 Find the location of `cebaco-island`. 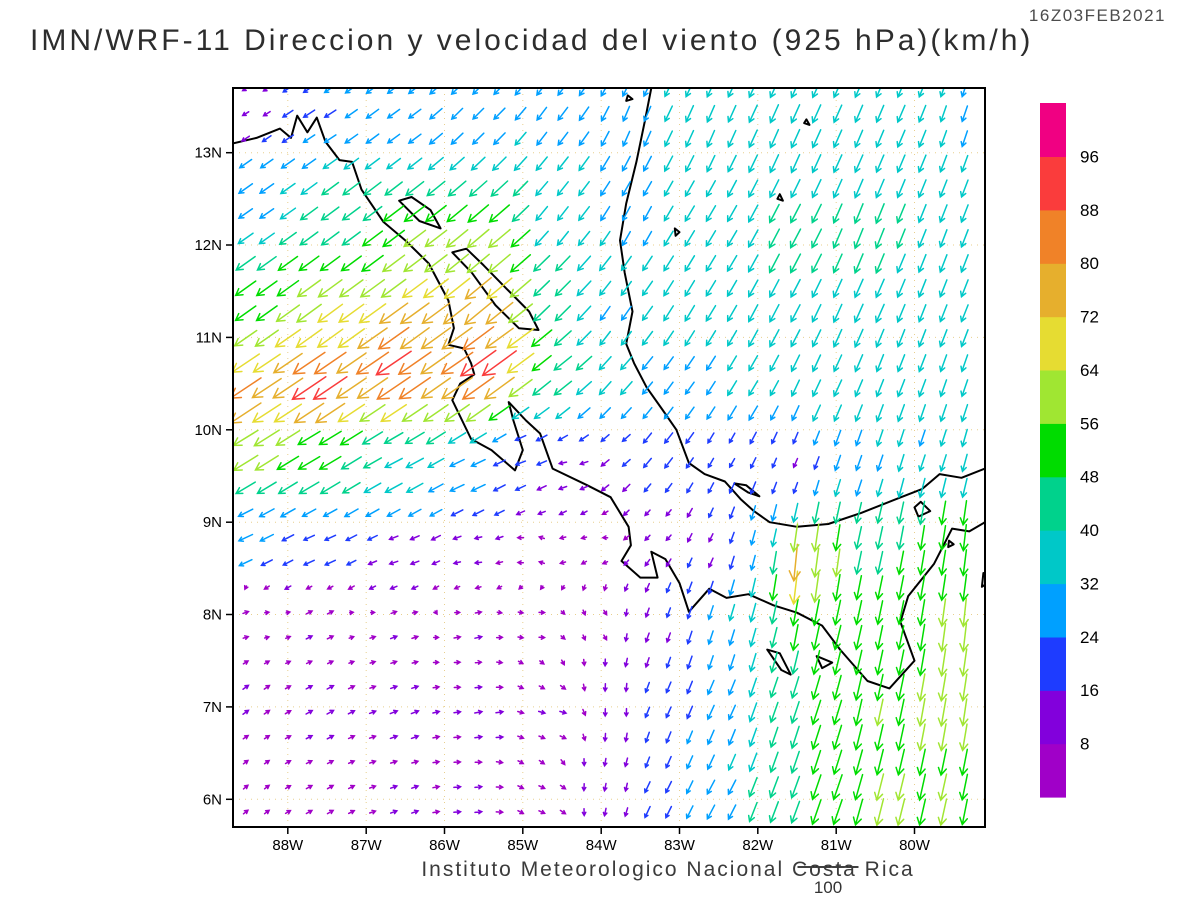

cebaco-island is located at coordinates (824, 662).